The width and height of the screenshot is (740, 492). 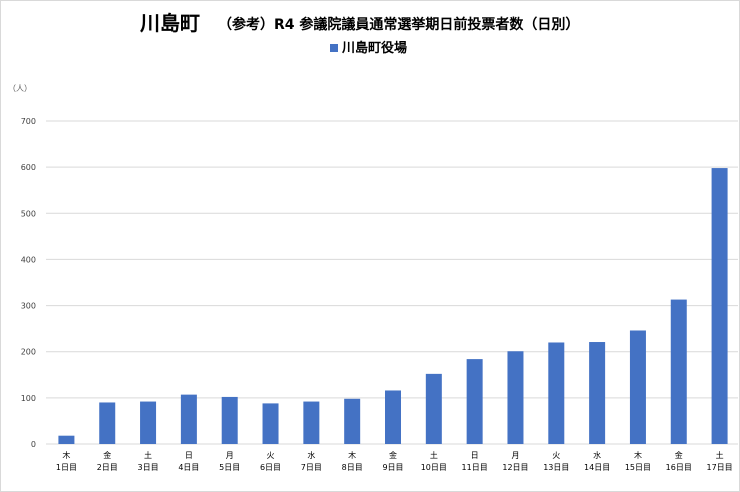 What do you see at coordinates (392, 467) in the screenshot?
I see `x-tick-day: 9日目` at bounding box center [392, 467].